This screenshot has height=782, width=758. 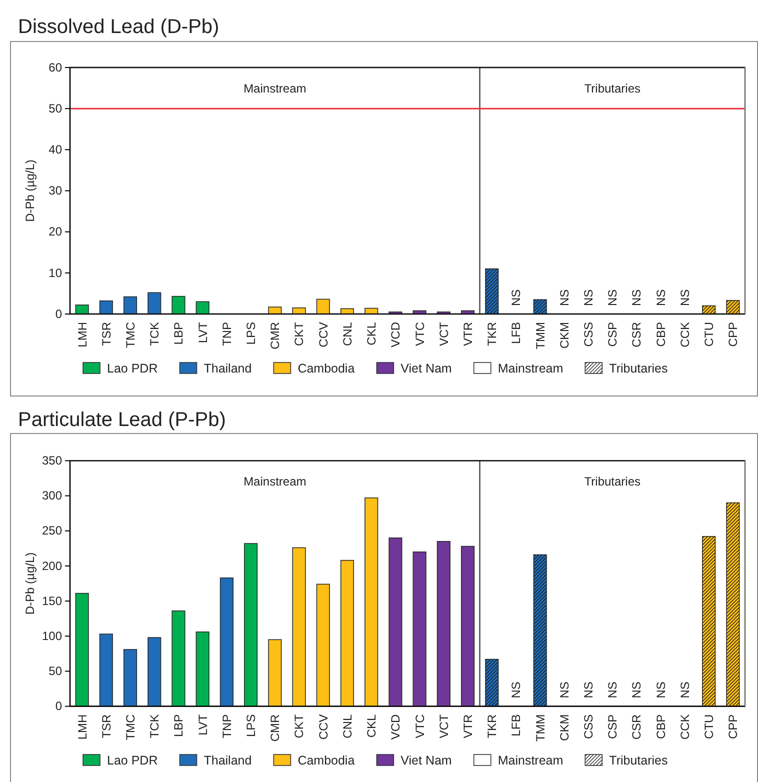 I want to click on x-tick-label: CCK, so click(x=685, y=727).